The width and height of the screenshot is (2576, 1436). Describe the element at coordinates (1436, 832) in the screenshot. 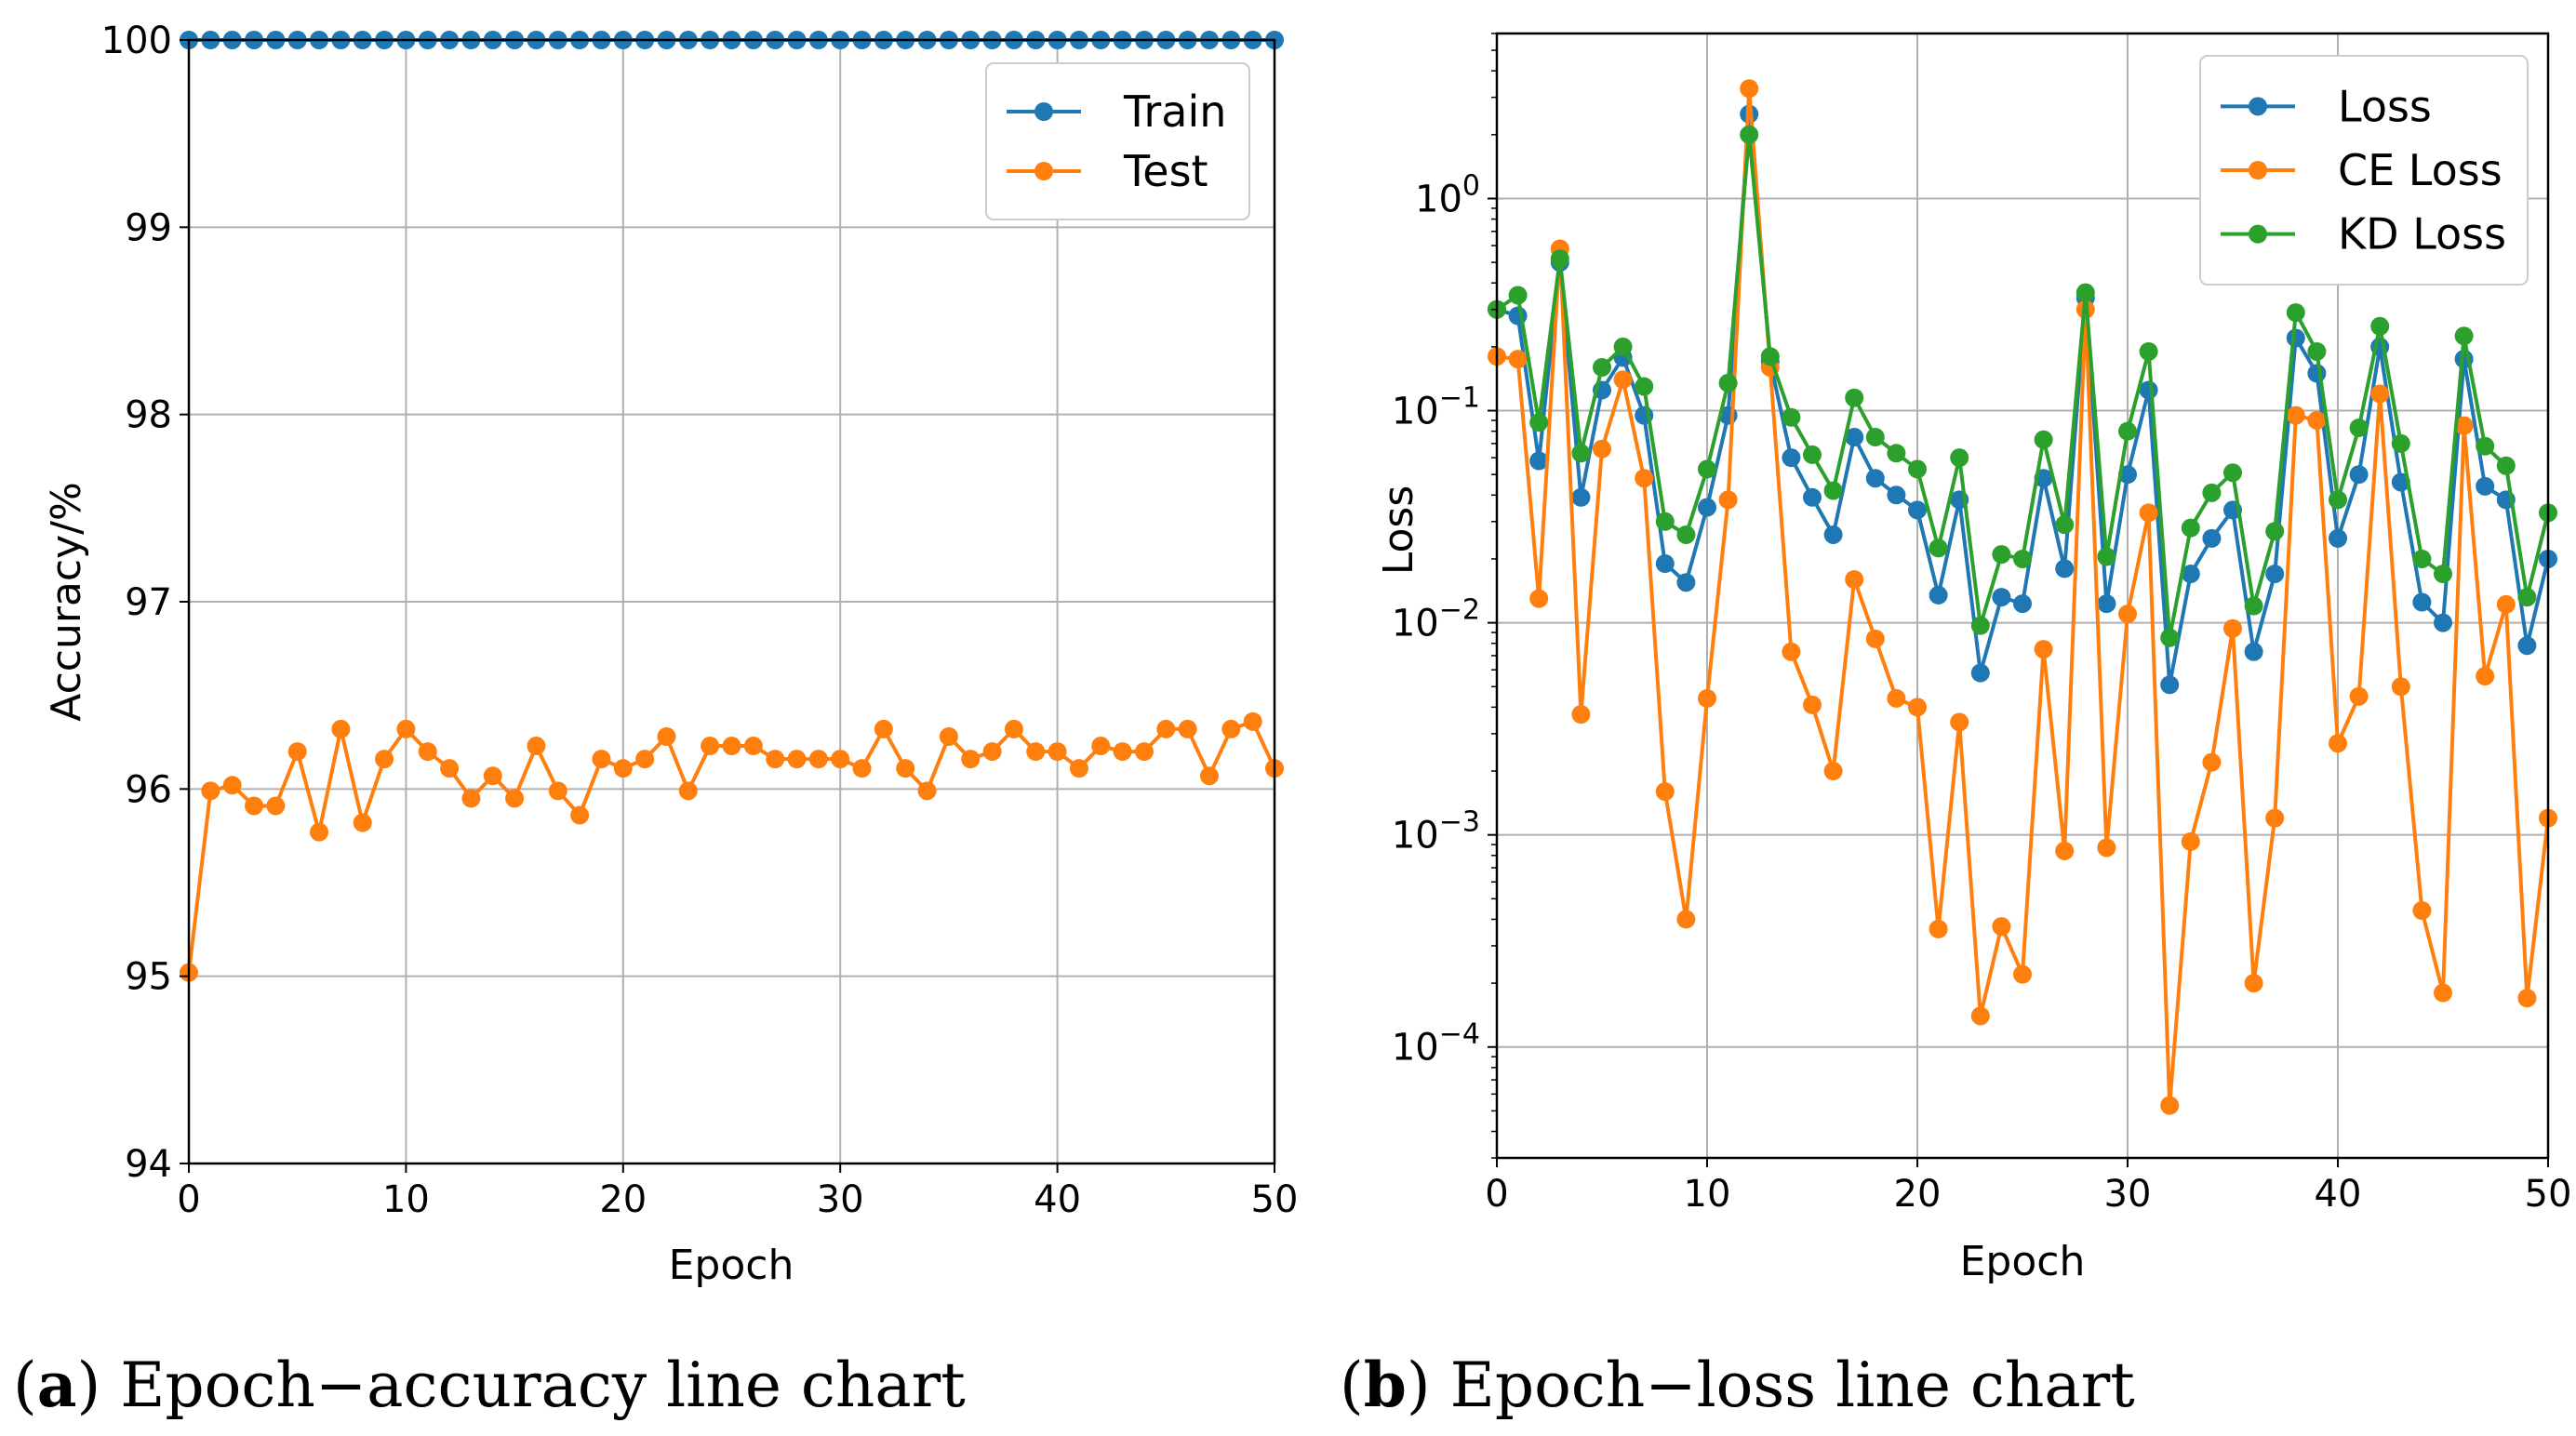

I see `y-tick-label: 10−3` at that location.